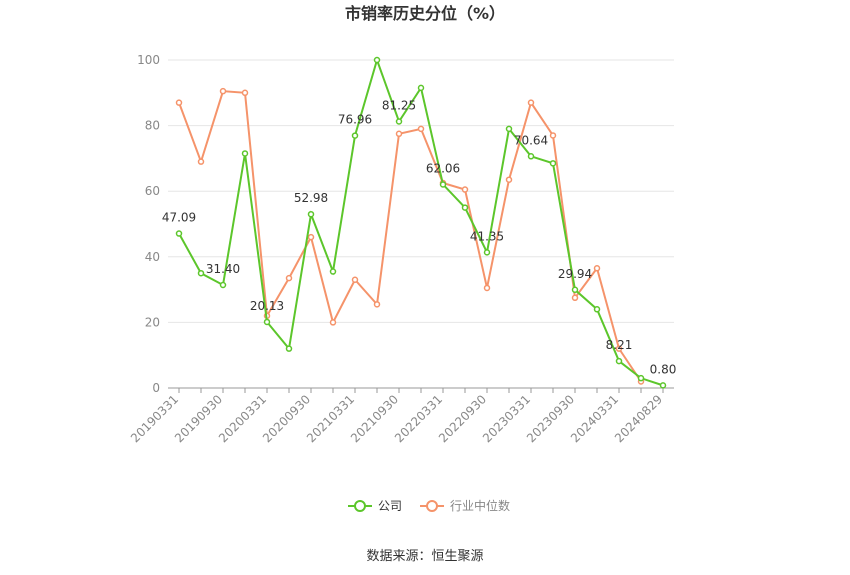 Image resolution: width=850 pixels, height=575 pixels. What do you see at coordinates (663, 369) in the screenshot?
I see `data-label: 0.80` at bounding box center [663, 369].